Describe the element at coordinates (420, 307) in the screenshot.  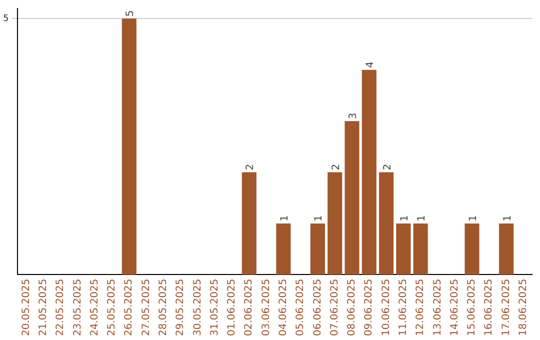
I see `x-tick-label: 12.06.2025` at that location.